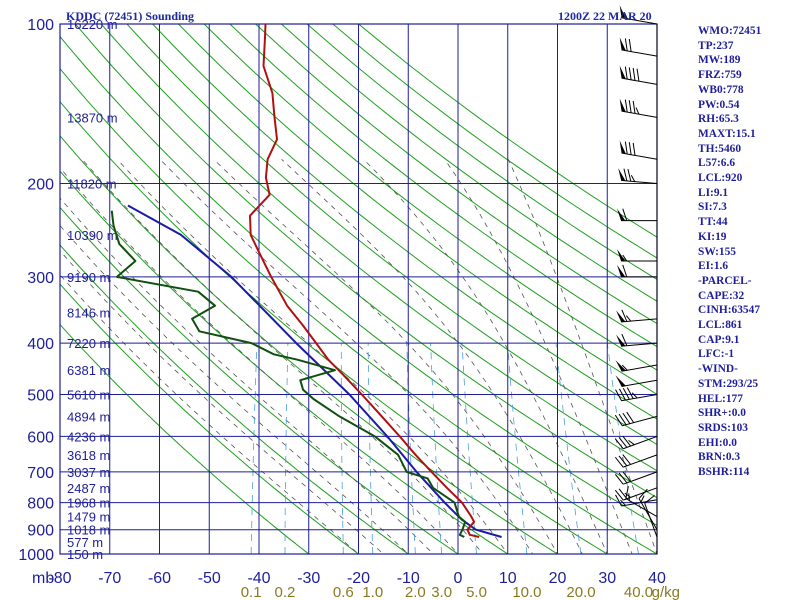 This screenshot has height=600, width=800. I want to click on height-label: 1018 m, so click(88, 530).